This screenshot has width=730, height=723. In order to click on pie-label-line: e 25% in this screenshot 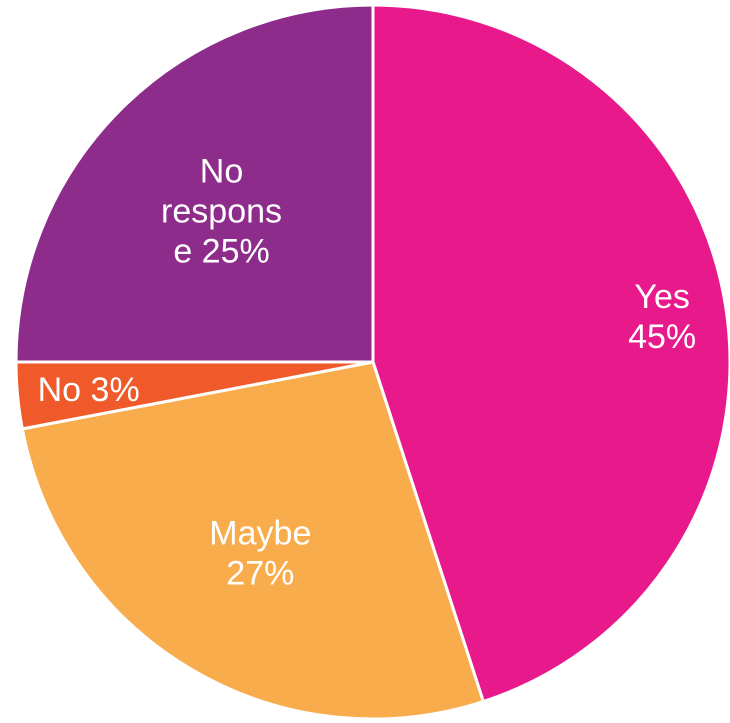, I will do `click(221, 252)`.